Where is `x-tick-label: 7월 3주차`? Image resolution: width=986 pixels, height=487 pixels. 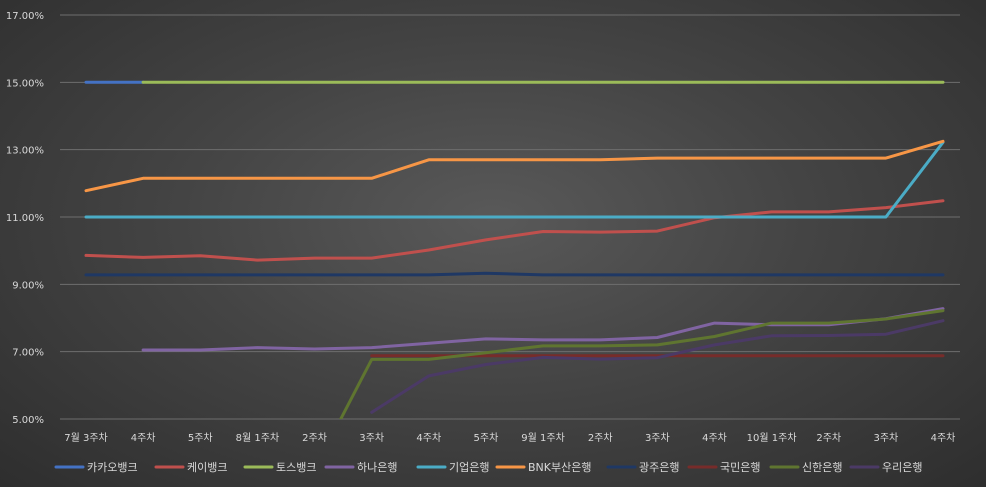
x-tick-label: 7월 3주차 is located at coordinates (86, 438).